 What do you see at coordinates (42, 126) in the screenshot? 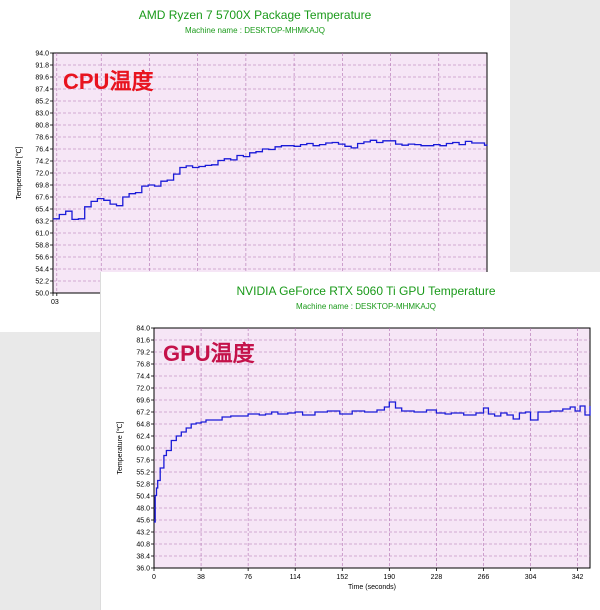
I see `y-tick-label: 80.8` at bounding box center [42, 126].